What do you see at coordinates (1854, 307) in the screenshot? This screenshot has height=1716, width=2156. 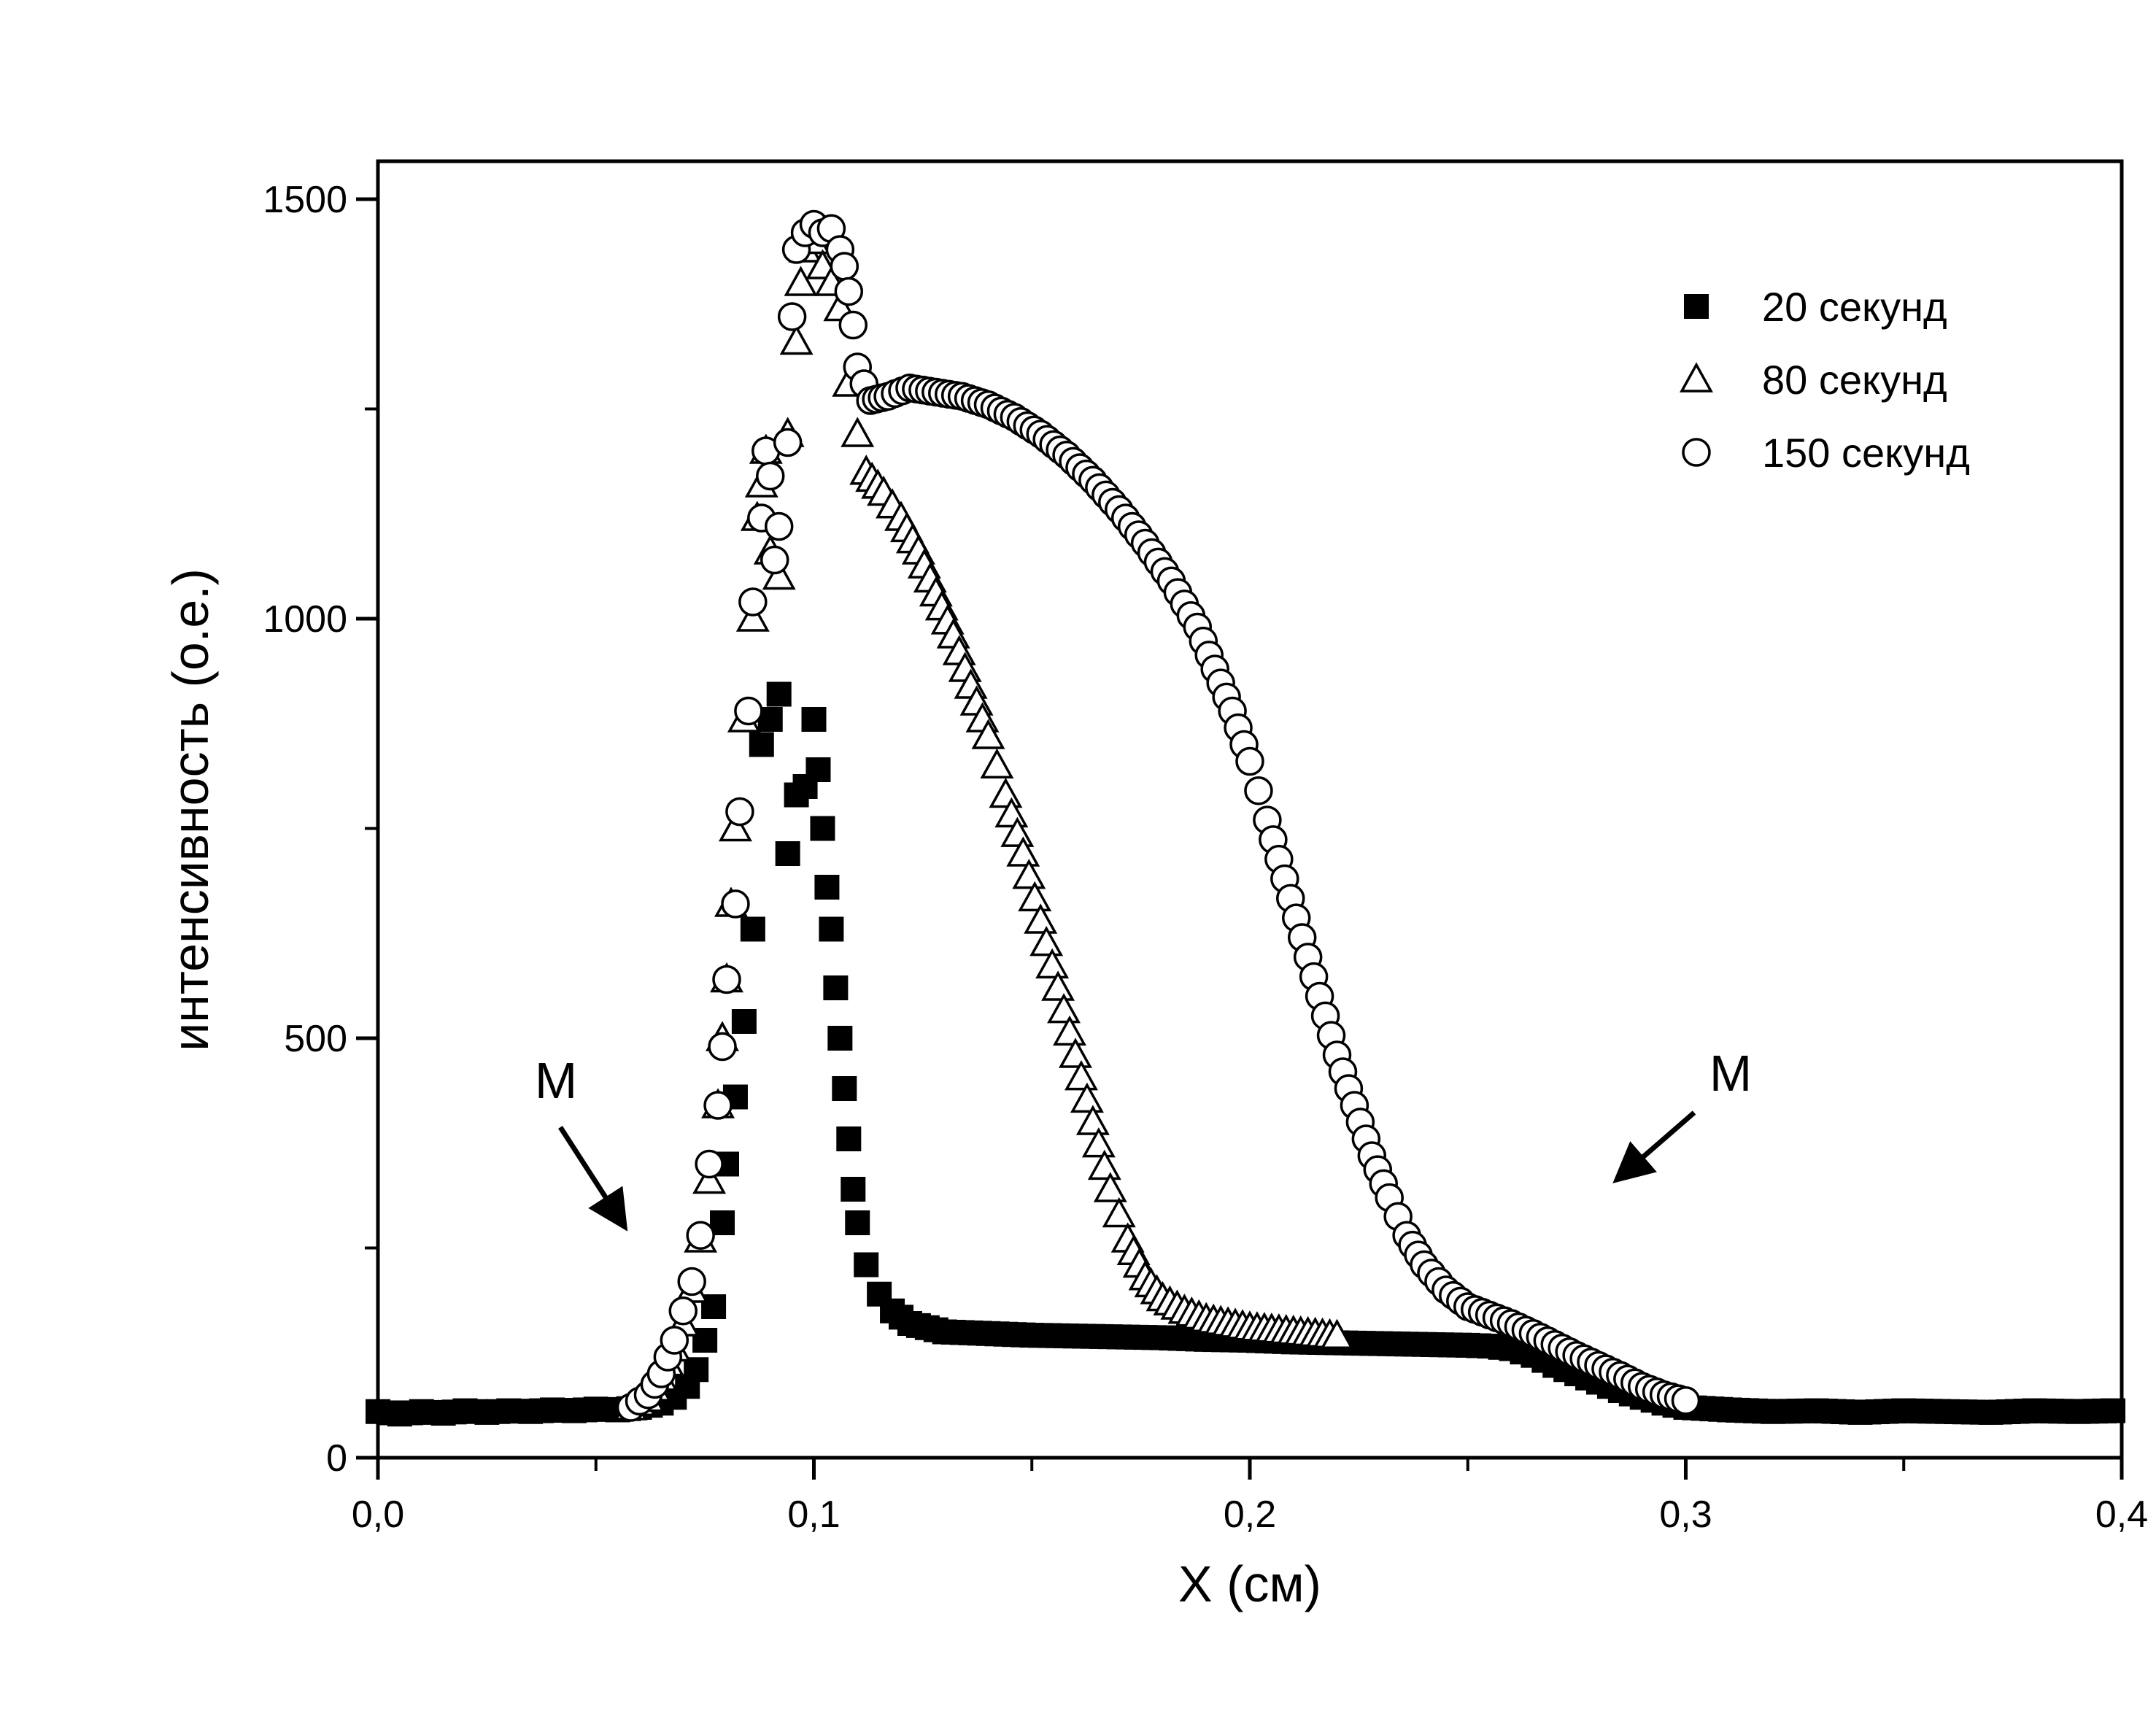 I see `legend-label: 20 секунд` at bounding box center [1854, 307].